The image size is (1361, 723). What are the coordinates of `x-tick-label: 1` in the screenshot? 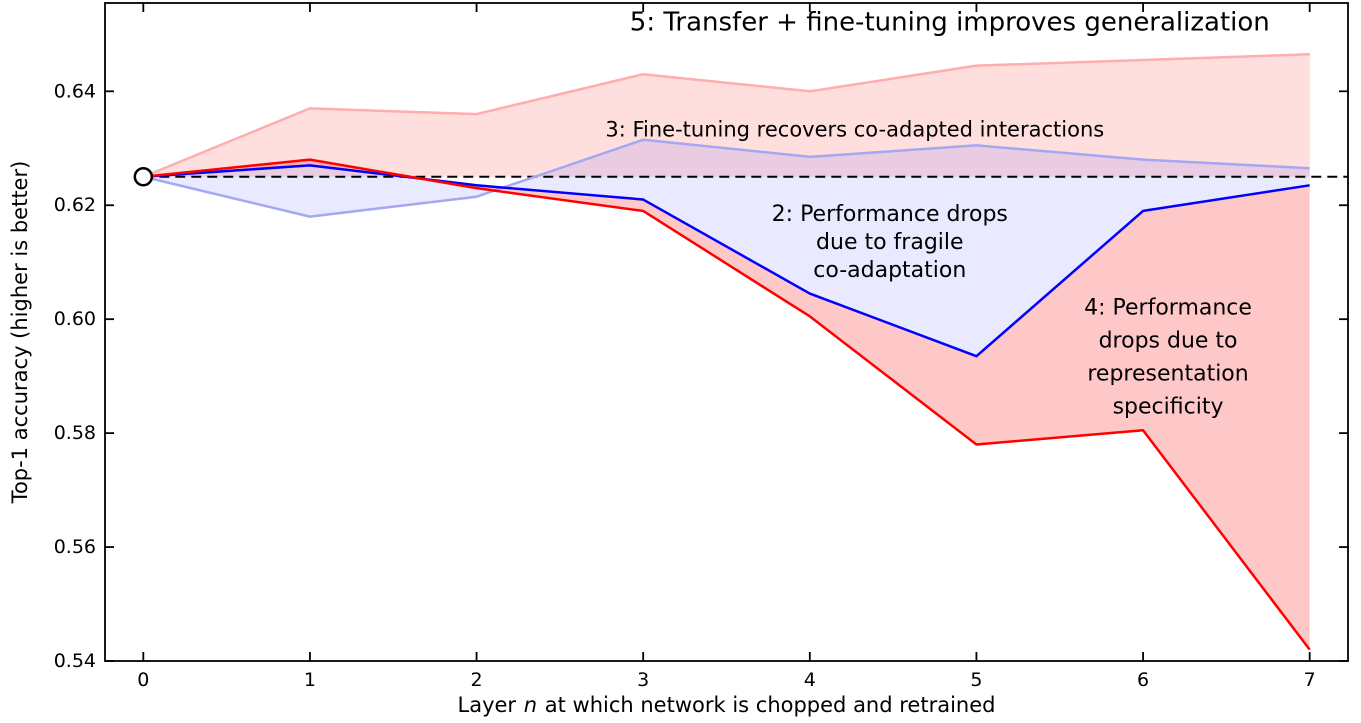 It's located at (310, 680).